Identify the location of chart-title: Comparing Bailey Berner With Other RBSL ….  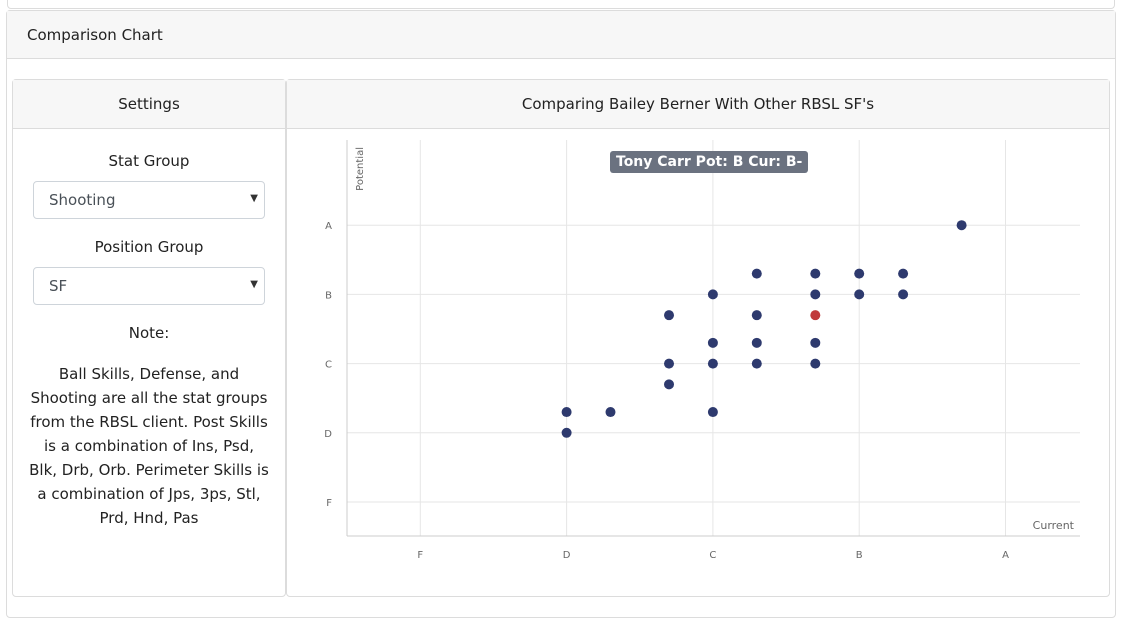
(698, 104).